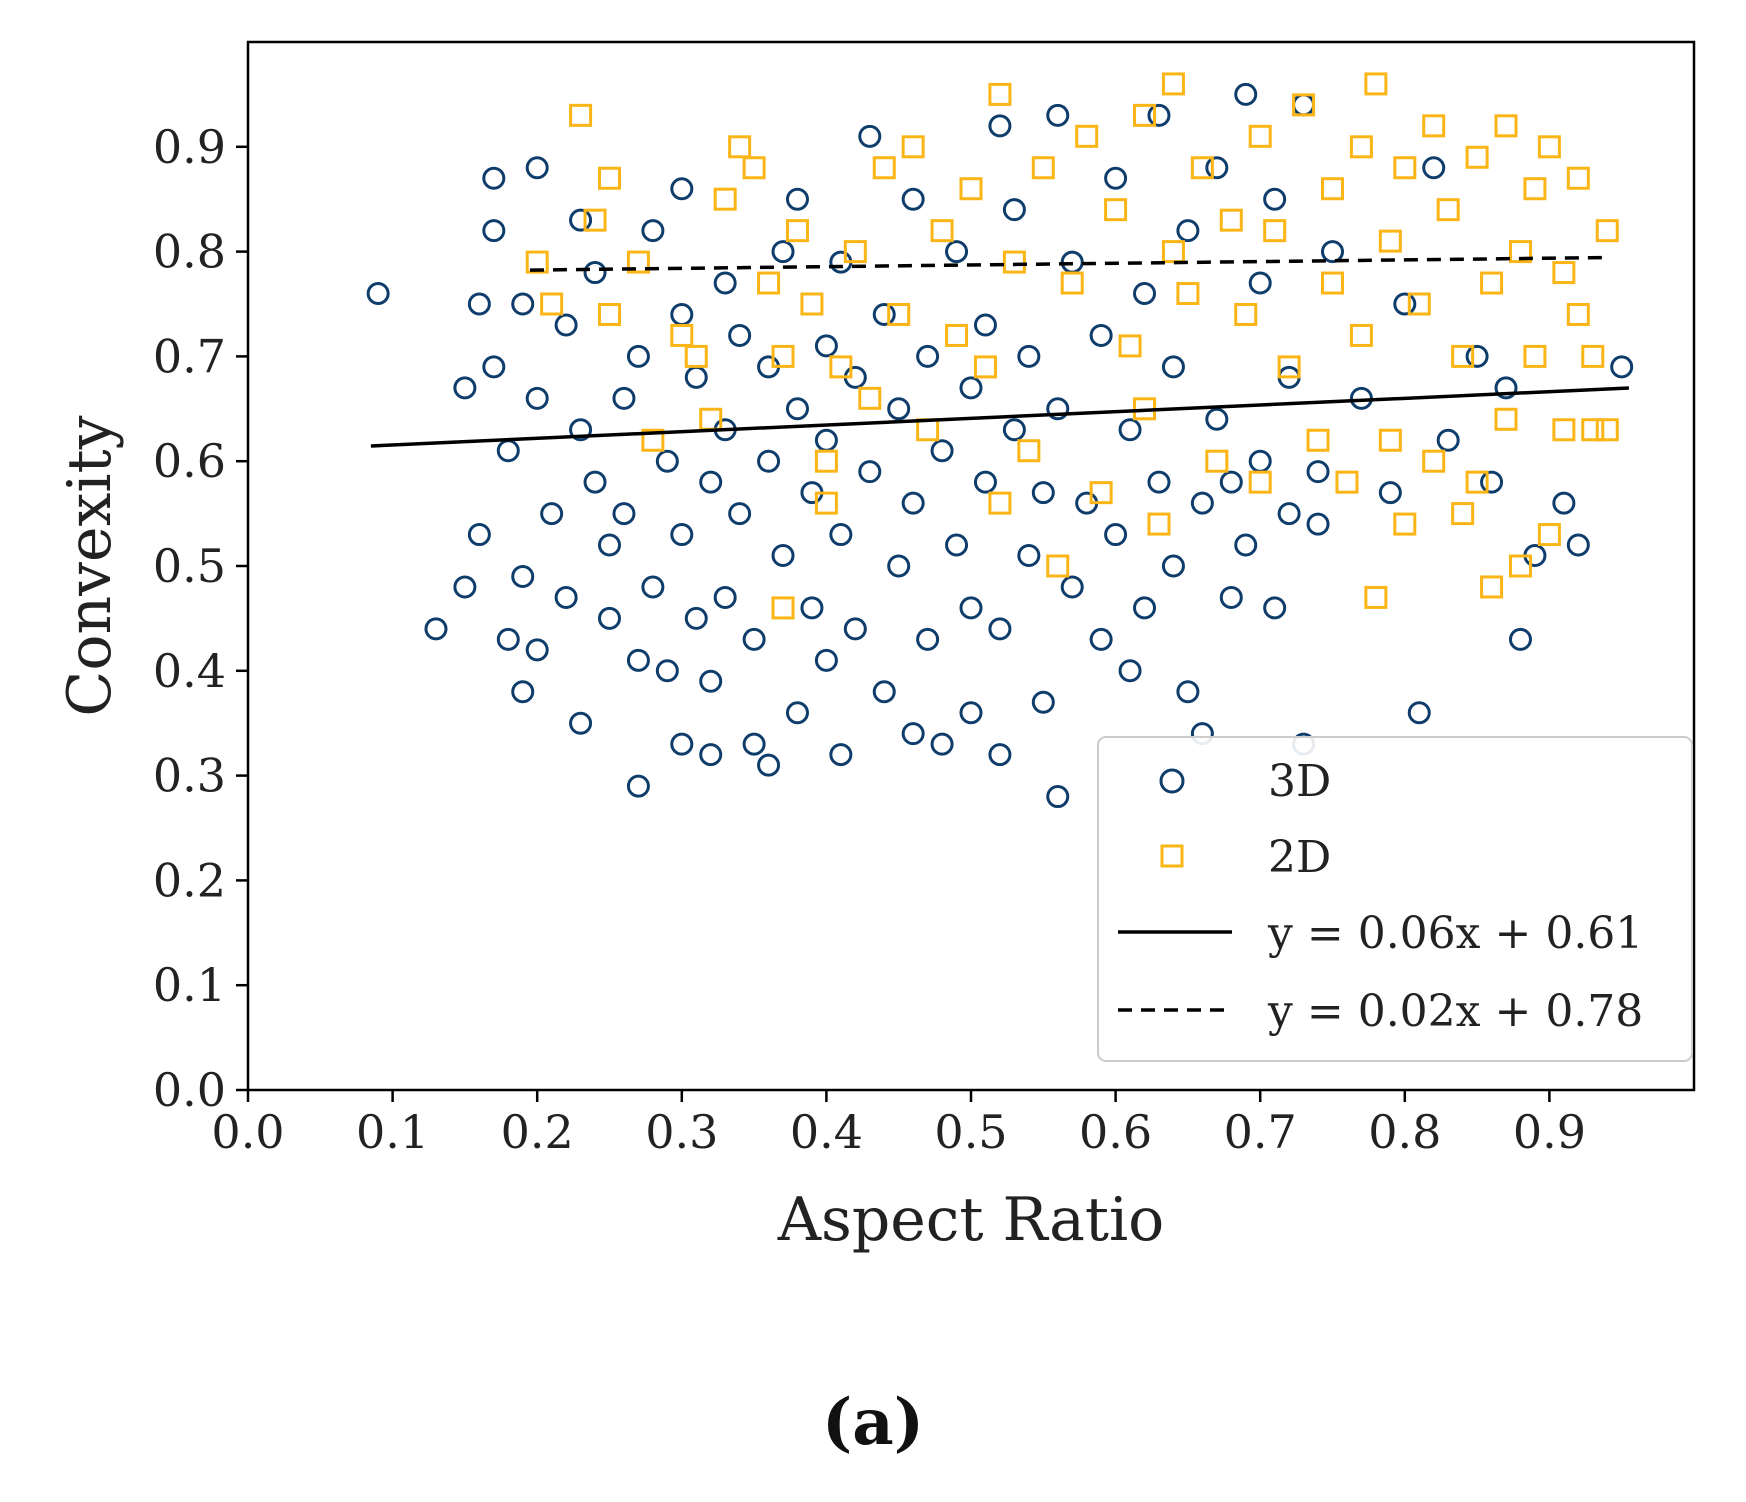  Describe the element at coordinates (1068, 263) in the screenshot. I see `fit-line-2d-dashed` at that location.